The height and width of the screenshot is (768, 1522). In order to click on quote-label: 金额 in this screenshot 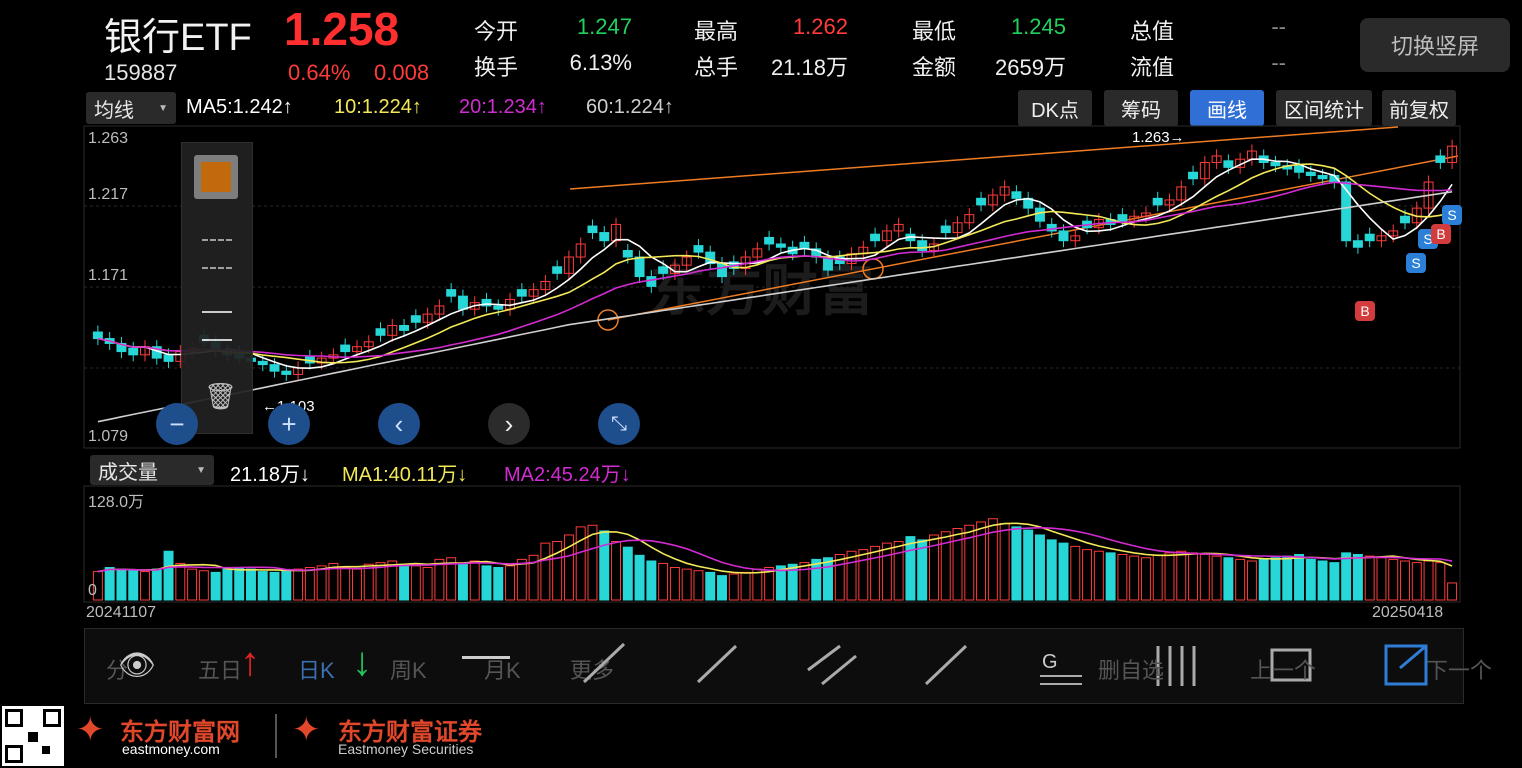, I will do `click(934, 67)`.